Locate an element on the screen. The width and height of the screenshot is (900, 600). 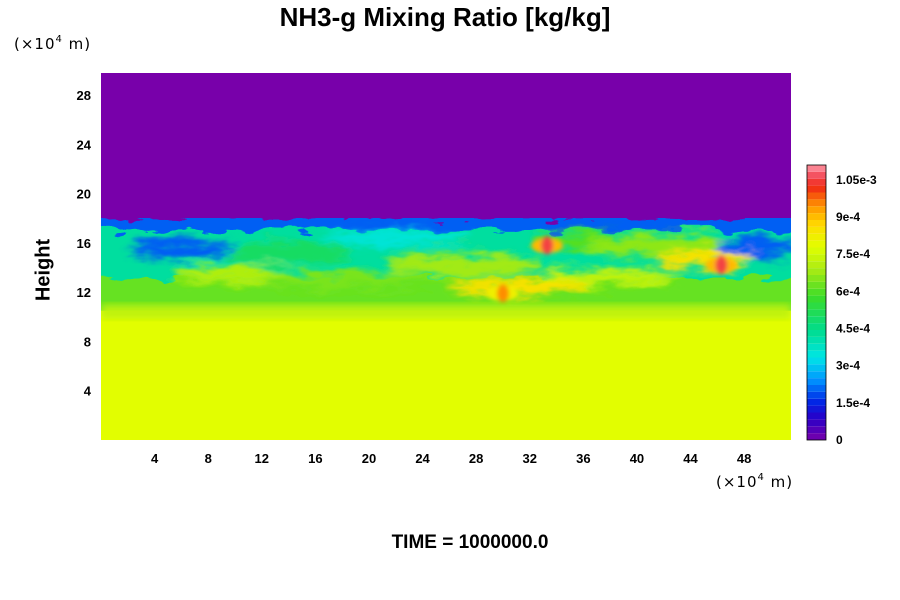
colorbar-tick-label: 7.5e-4 is located at coordinates (853, 254).